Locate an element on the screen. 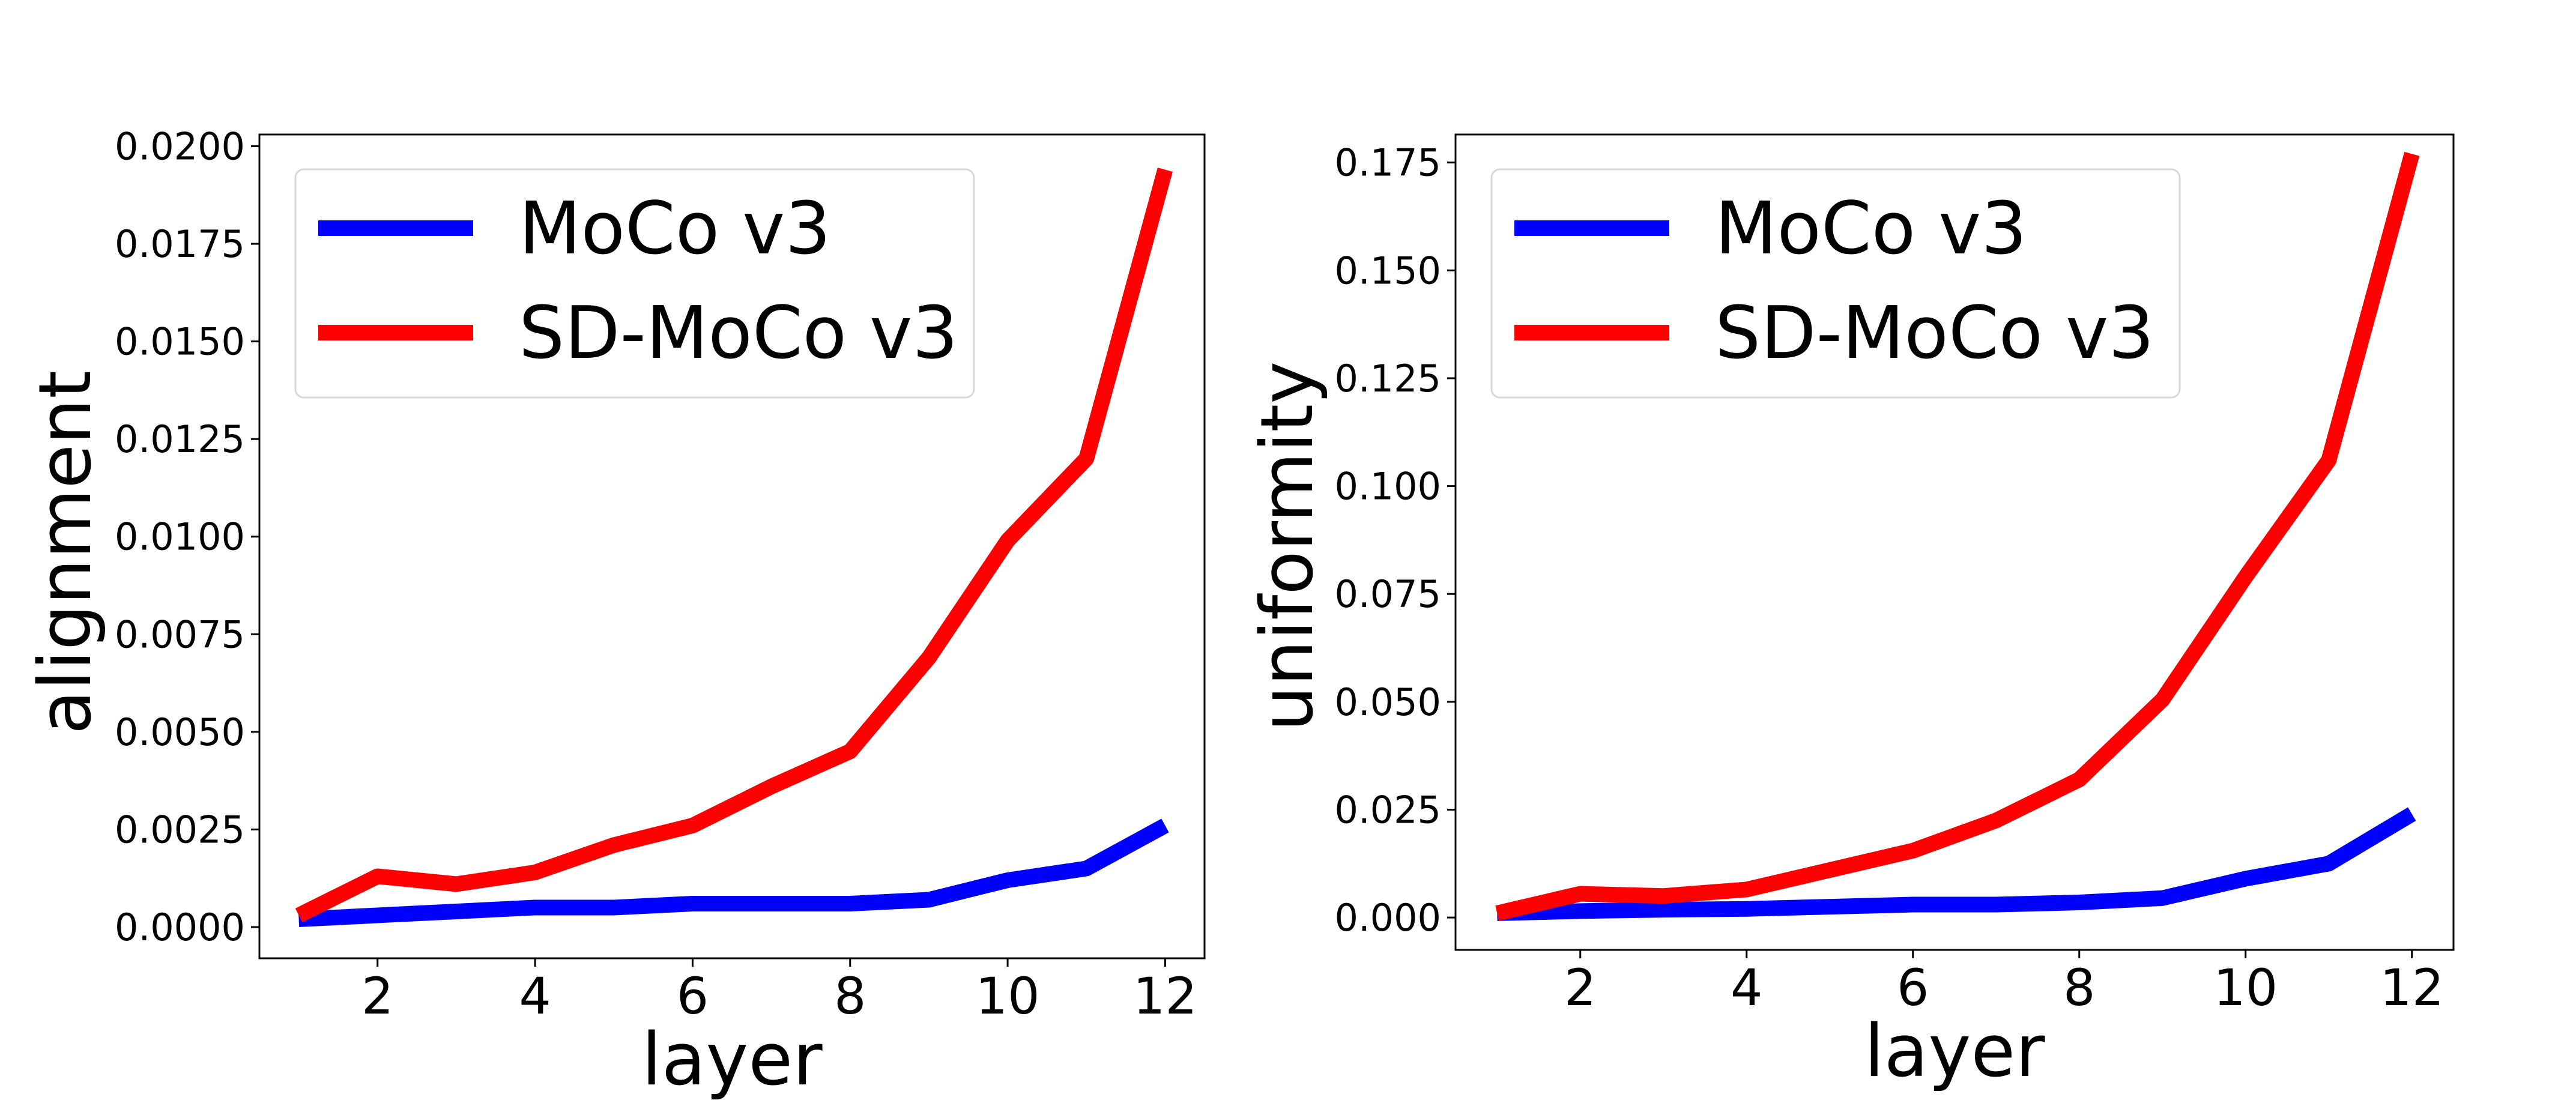 The image size is (2576, 1103). y-tick-label: 0.100 is located at coordinates (1388, 487).